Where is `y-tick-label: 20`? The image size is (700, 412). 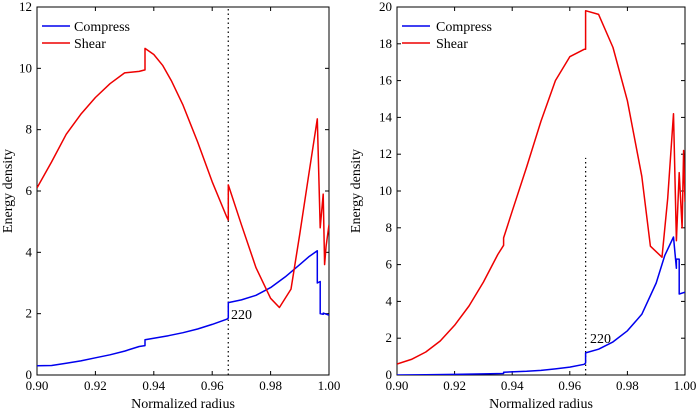
y-tick-label: 20 is located at coordinates (385, 7).